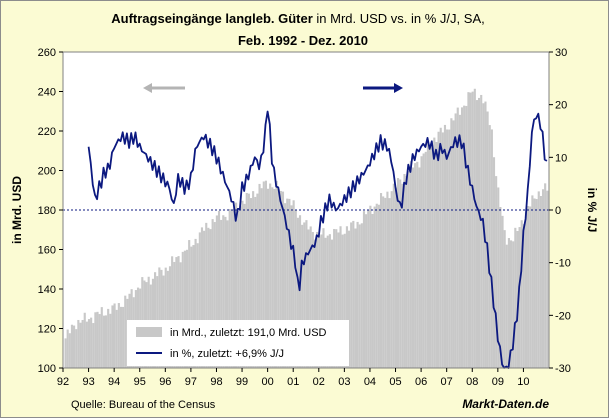 The height and width of the screenshot is (418, 609). Describe the element at coordinates (47, 211) in the screenshot. I see `left-axis-tick-label: 180` at that location.